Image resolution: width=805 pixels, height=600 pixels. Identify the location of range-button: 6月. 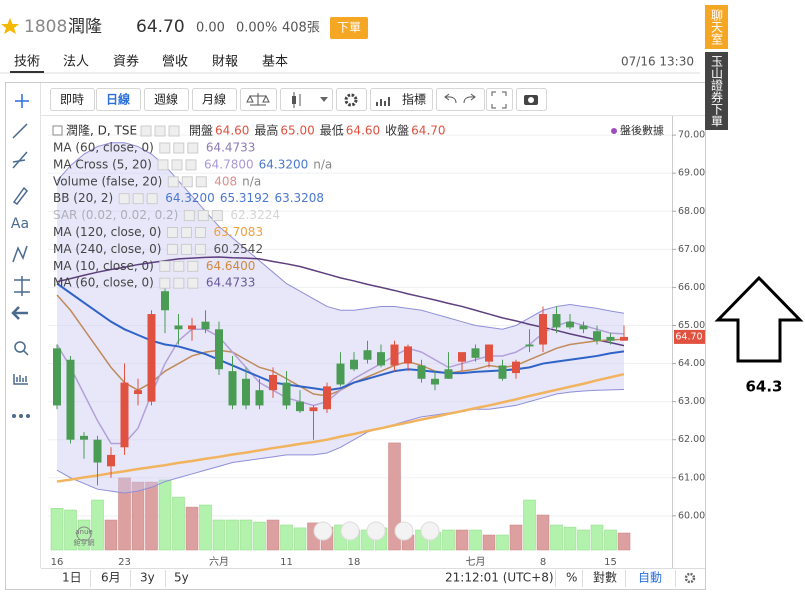
(111, 578).